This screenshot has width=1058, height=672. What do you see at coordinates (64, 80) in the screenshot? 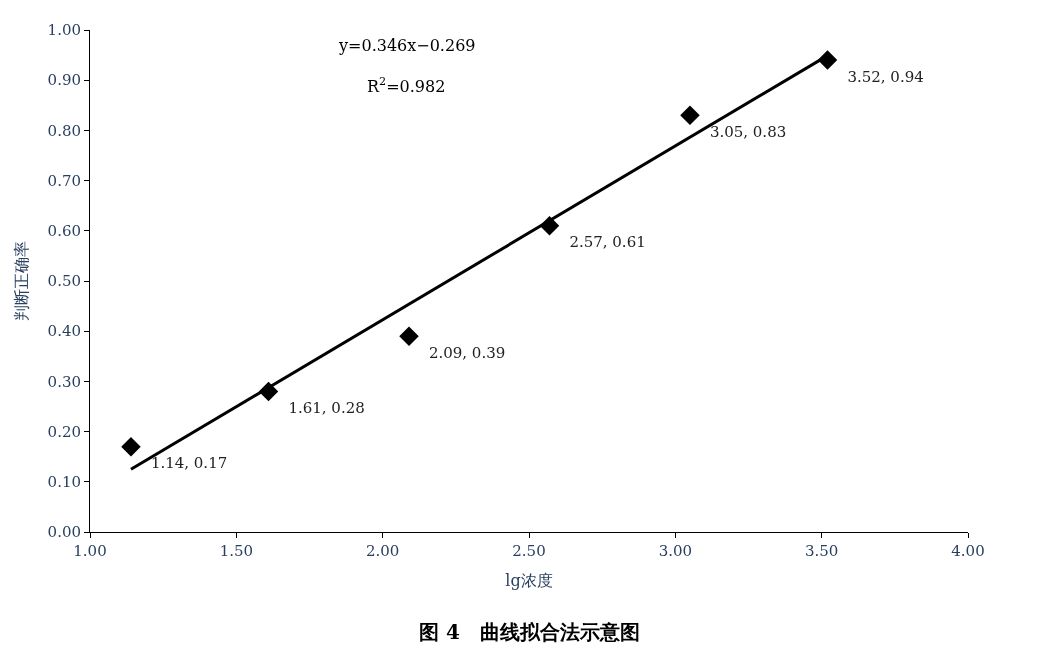
I see `y-tick-label: 0.90` at bounding box center [64, 80].